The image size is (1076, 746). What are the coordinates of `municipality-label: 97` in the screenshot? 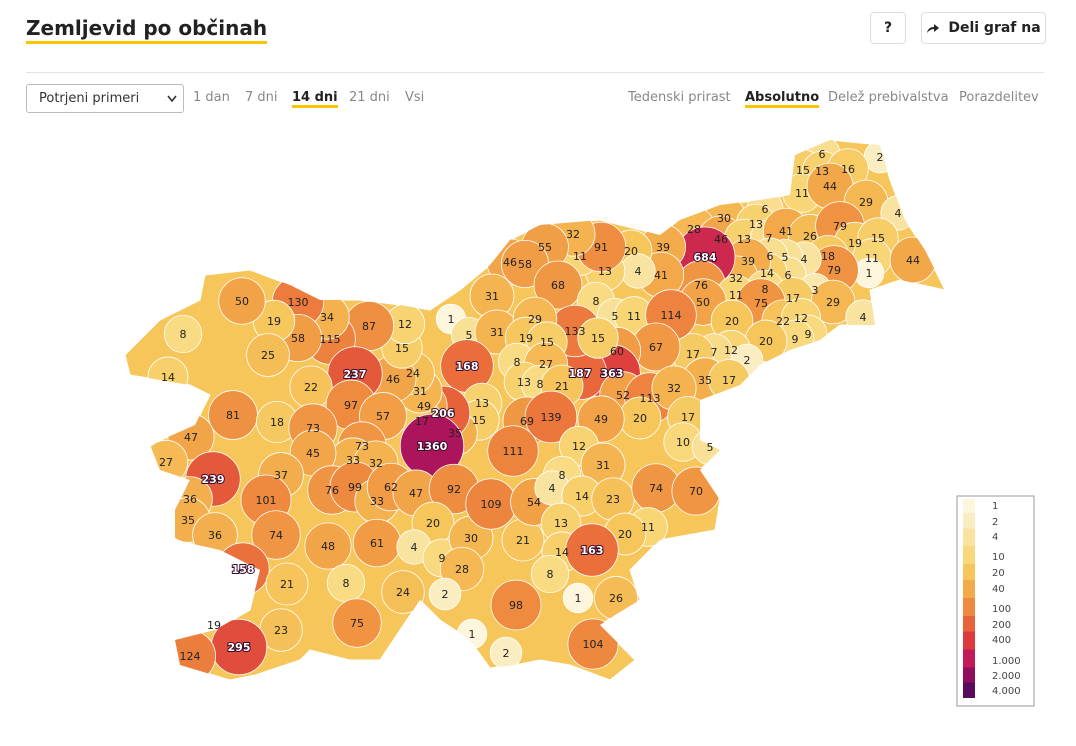 It's located at (351, 405).